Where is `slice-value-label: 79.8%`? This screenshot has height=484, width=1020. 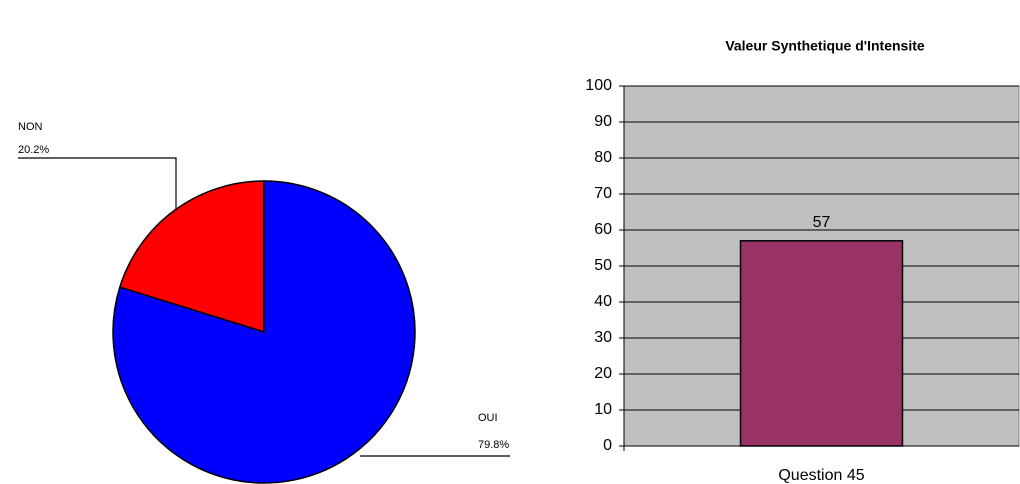
slice-value-label: 79.8% is located at coordinates (493, 445).